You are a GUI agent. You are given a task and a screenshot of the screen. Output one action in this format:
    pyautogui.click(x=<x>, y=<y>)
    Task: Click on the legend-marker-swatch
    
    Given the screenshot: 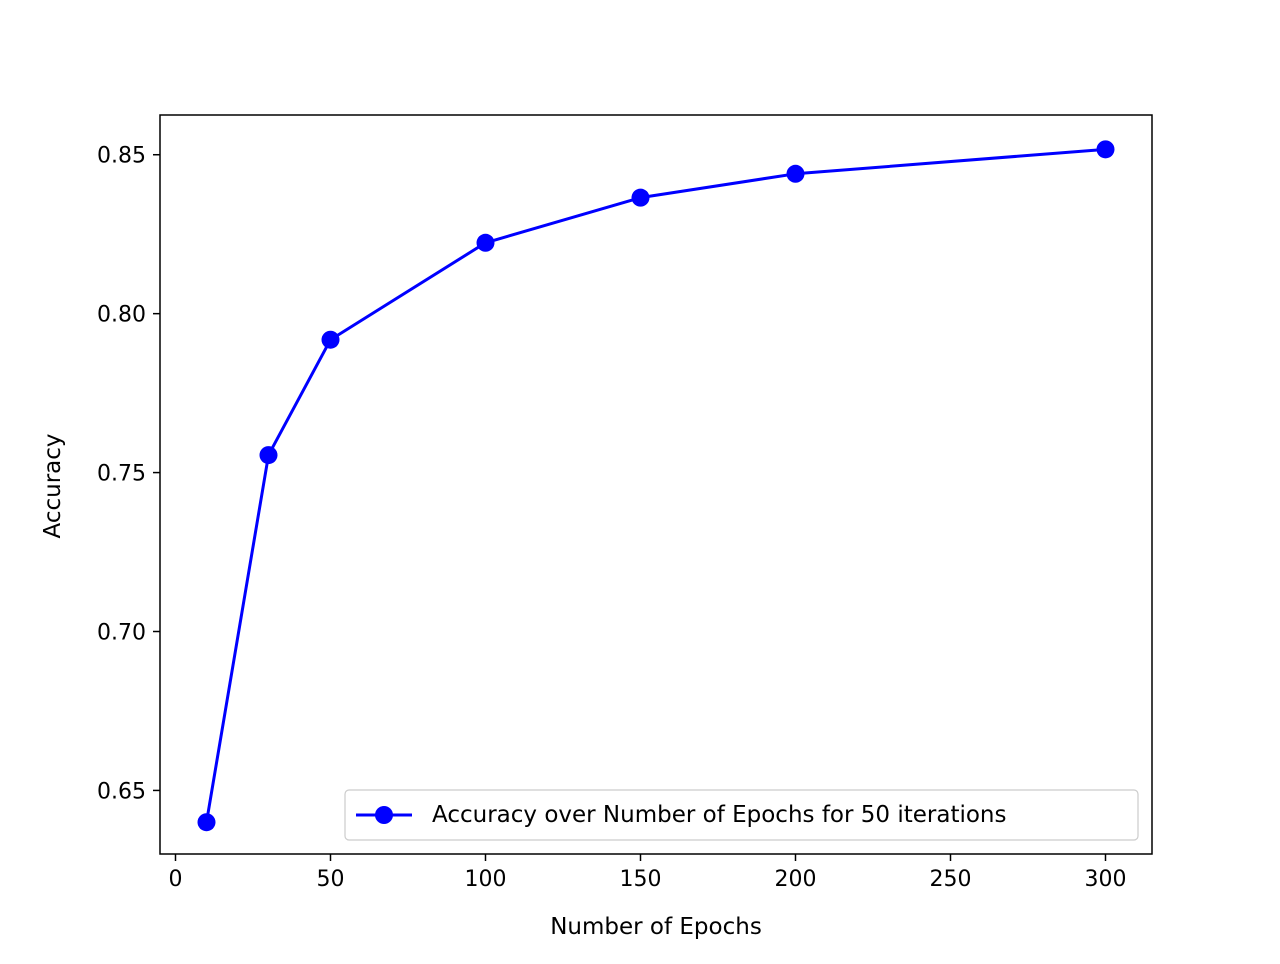 What is the action you would take?
    pyautogui.click(x=384, y=815)
    